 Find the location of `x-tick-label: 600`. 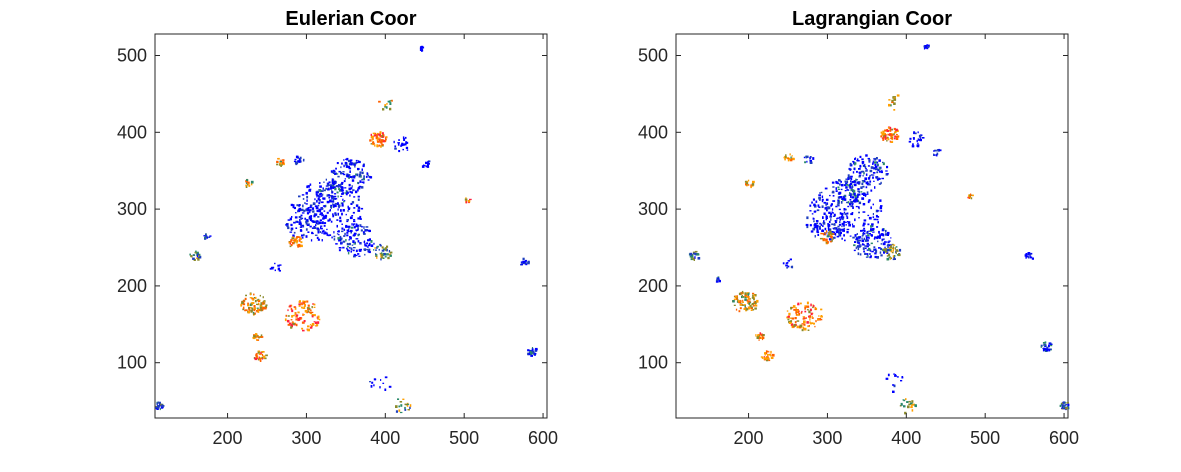

x-tick-label: 600 is located at coordinates (543, 438).